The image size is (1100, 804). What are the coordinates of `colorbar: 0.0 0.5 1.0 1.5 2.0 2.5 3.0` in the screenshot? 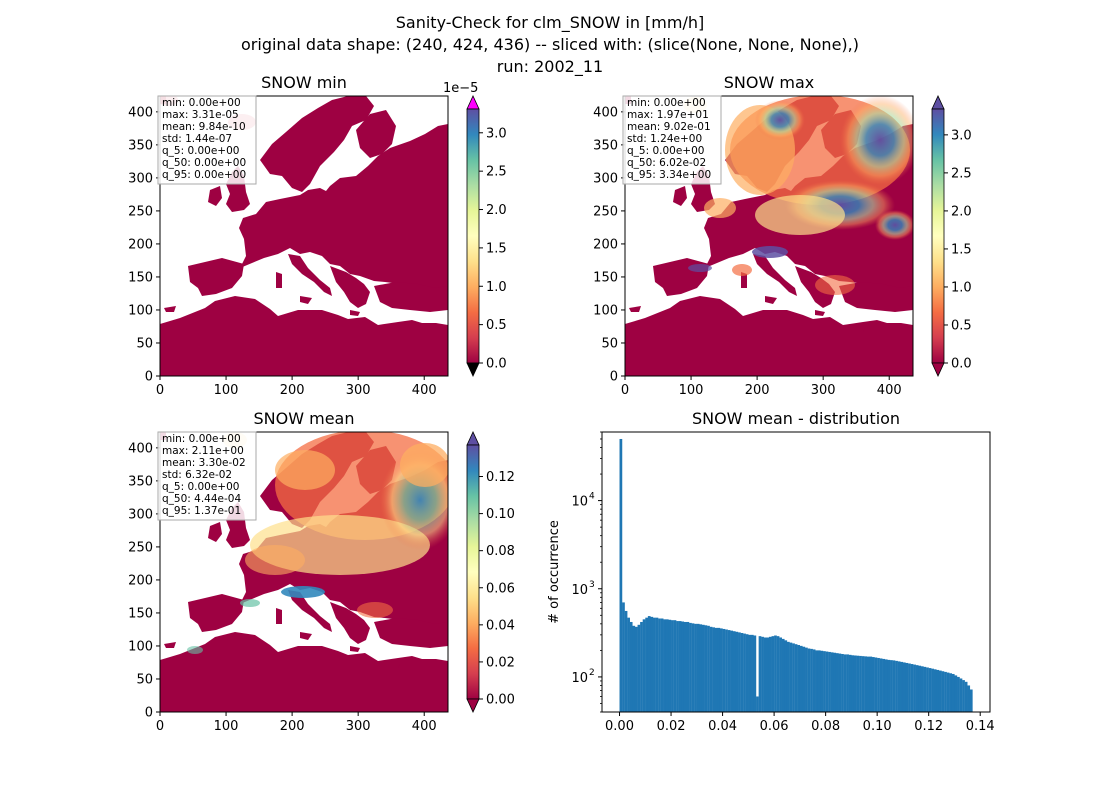 It's located at (951, 236).